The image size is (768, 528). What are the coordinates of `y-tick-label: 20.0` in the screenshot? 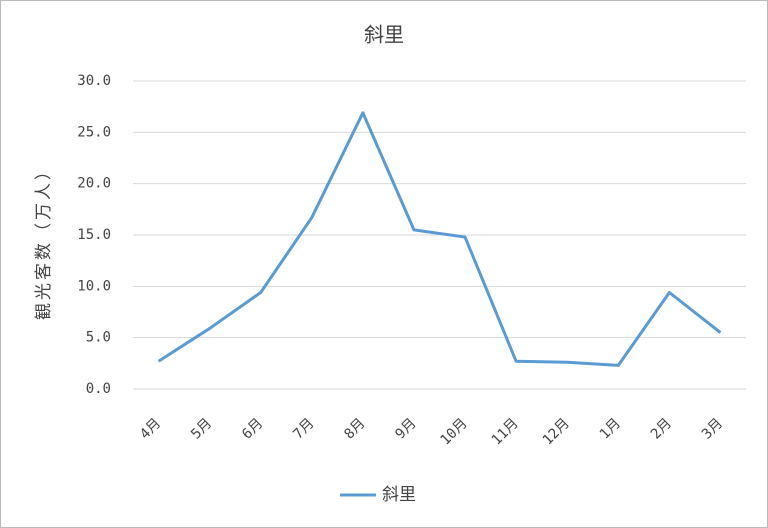 It's located at (94, 184).